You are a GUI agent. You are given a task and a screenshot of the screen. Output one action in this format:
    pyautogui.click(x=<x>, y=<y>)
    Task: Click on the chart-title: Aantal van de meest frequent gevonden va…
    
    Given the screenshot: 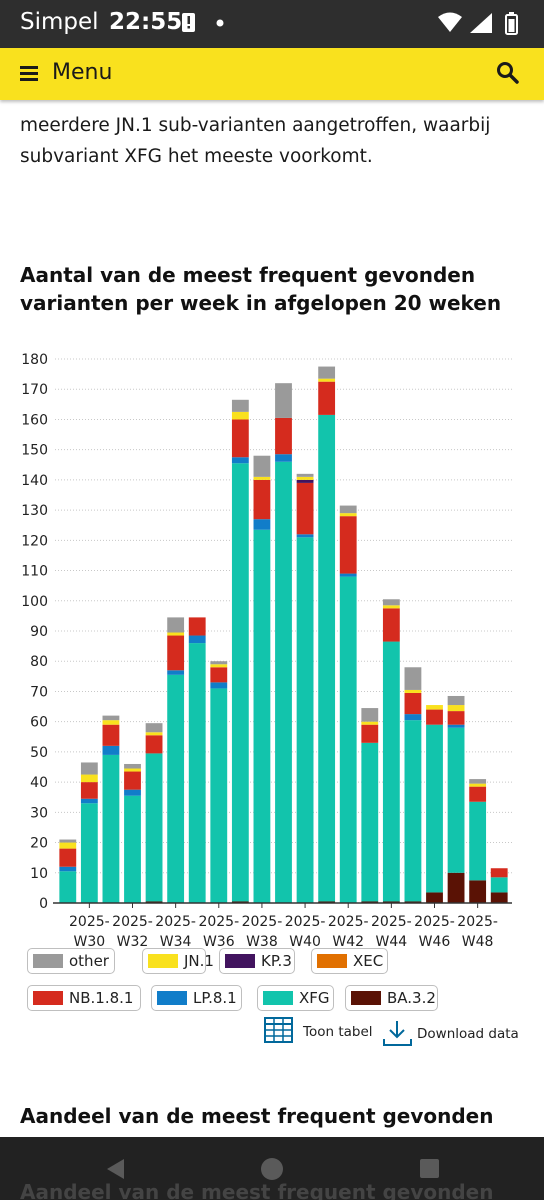 What is the action you would take?
    pyautogui.click(x=261, y=289)
    